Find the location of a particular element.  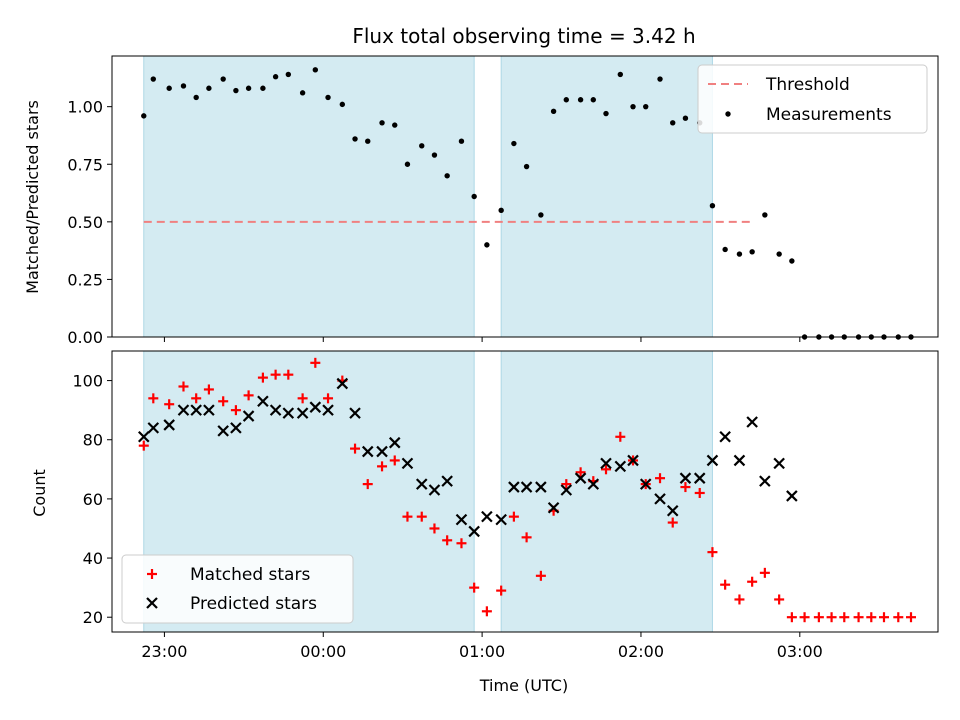

legend-measurements-swatch is located at coordinates (728, 114).